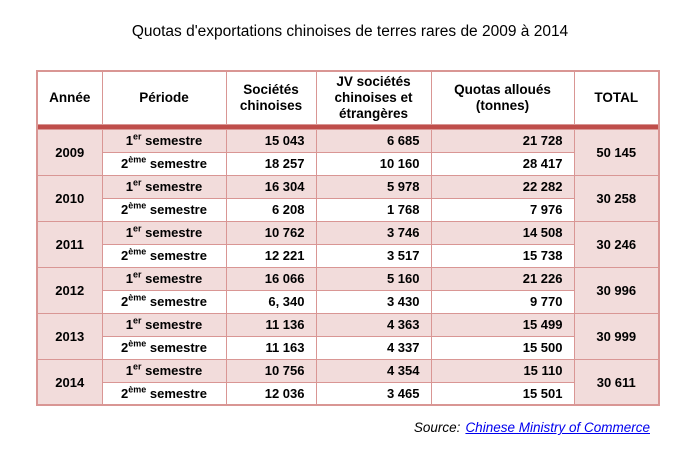 The height and width of the screenshot is (471, 700). I want to click on table-row-first-semester: 2013 1er semestre 11 136 4 363 15 499 30 999, so click(348, 336).